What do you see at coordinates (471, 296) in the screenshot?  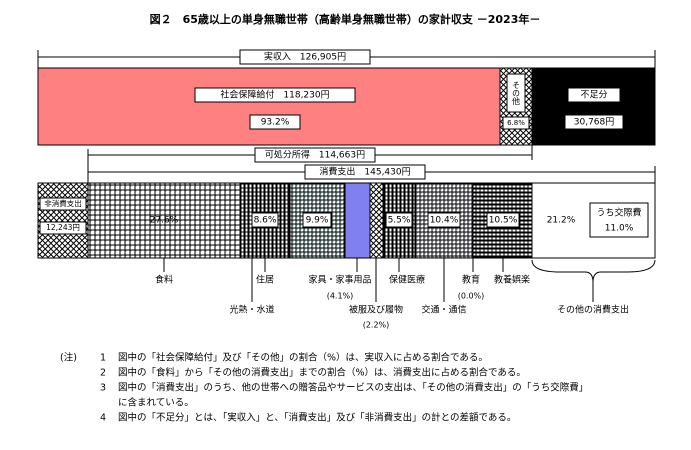 I see `education-share: (0.0%)` at bounding box center [471, 296].